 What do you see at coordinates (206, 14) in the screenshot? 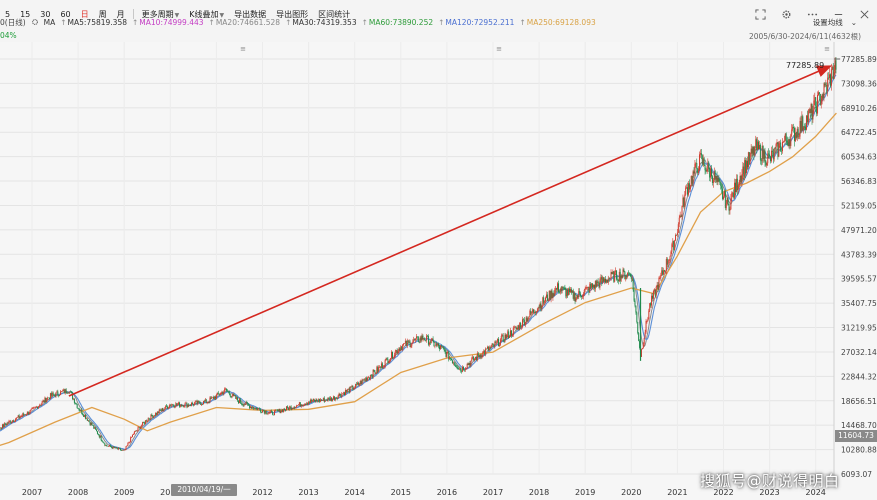
I see `kline-overlay-menu: K线叠加▼` at bounding box center [206, 14].